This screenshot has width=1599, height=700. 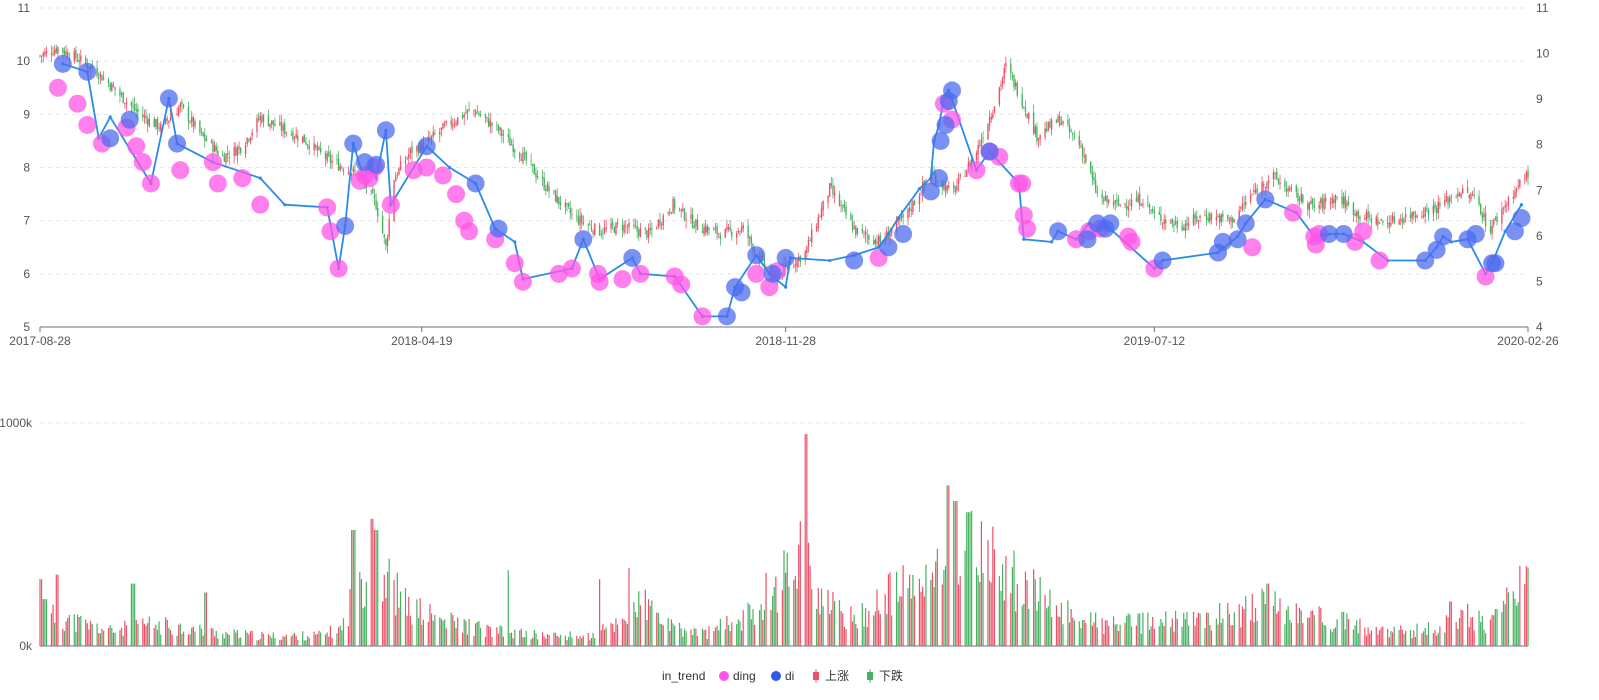 I want to click on legend: in_trend ding di 上涨 下跌, so click(x=782, y=675).